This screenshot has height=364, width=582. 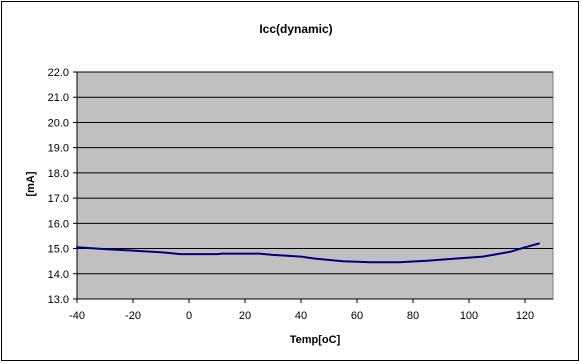 What do you see at coordinates (189, 316) in the screenshot?
I see `x-tick-label: 0` at bounding box center [189, 316].